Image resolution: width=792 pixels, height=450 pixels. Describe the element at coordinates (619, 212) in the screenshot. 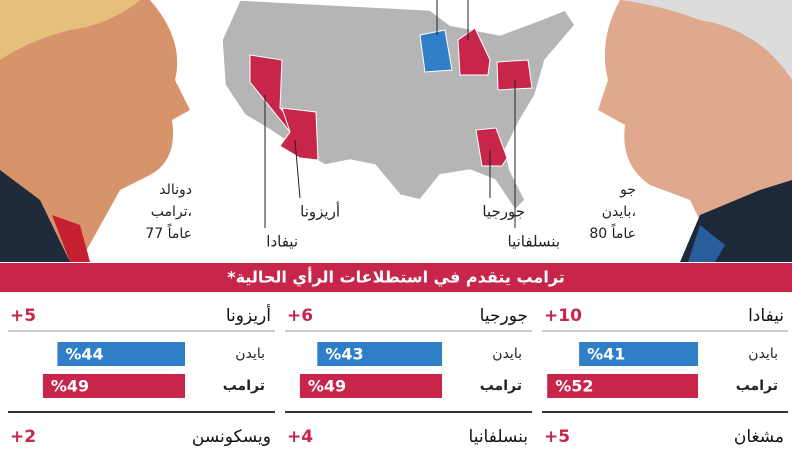

I see `leader-caption: بايدن،` at that location.